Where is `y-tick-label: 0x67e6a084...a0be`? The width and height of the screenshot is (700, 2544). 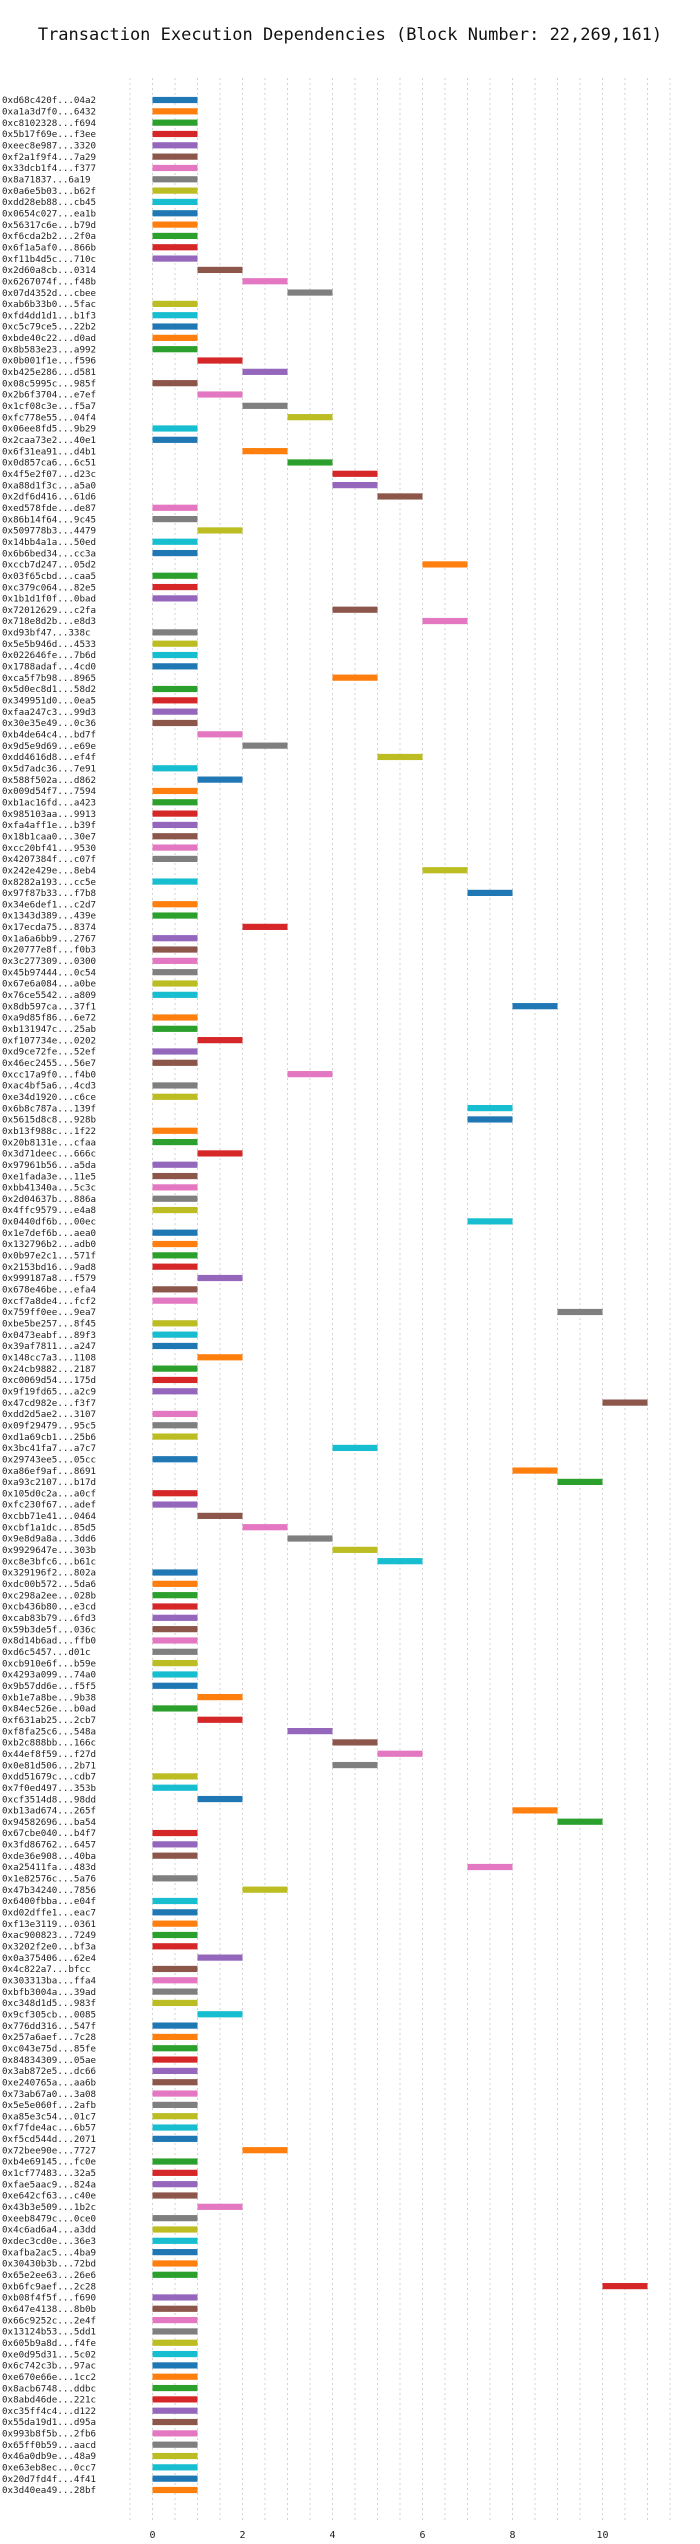
y-tick-label: 0x67e6a084...a0be is located at coordinates (49, 984).